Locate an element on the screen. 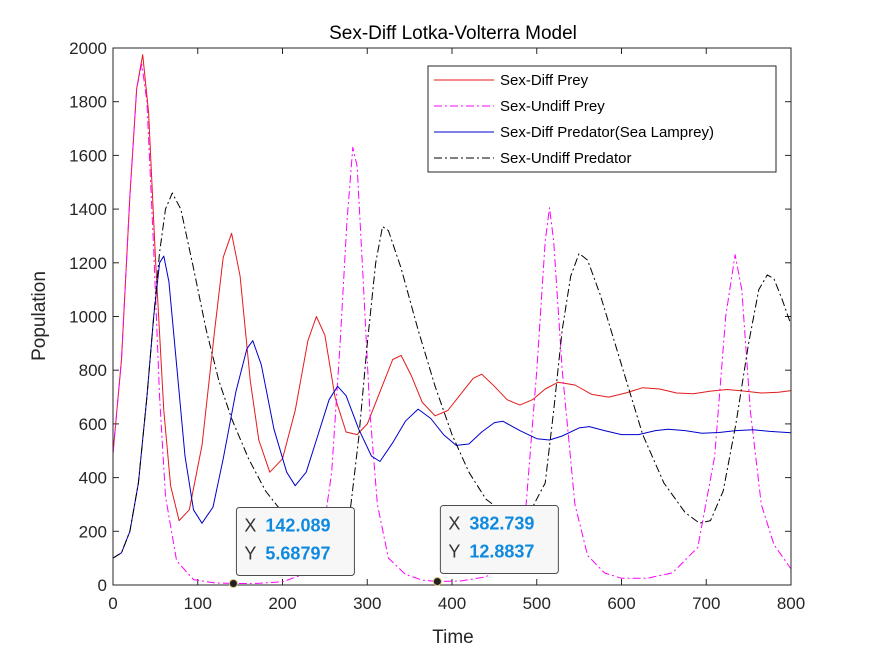 The image size is (875, 656). y-tick-label: 1000 is located at coordinates (88, 317).